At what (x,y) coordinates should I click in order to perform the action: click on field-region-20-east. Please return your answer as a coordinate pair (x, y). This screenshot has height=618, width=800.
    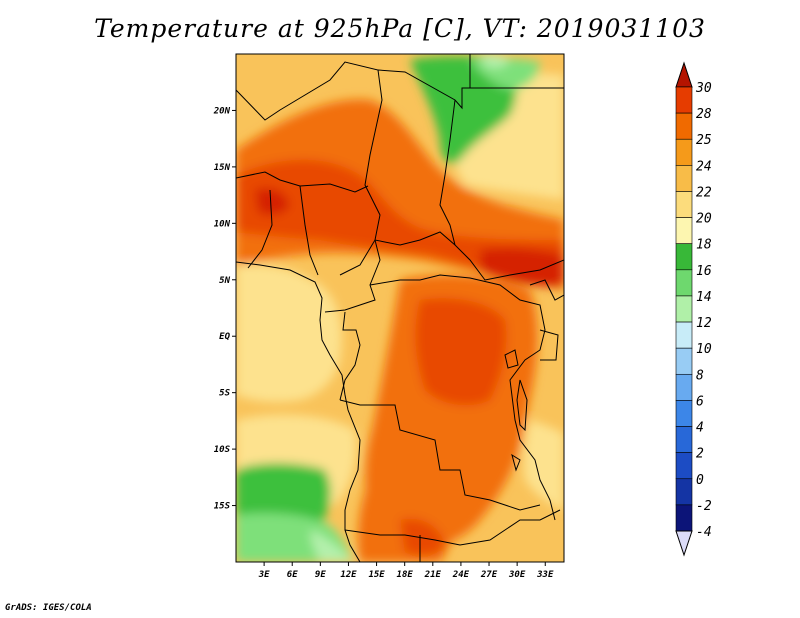
    Looking at the image, I should click on (543, 465).